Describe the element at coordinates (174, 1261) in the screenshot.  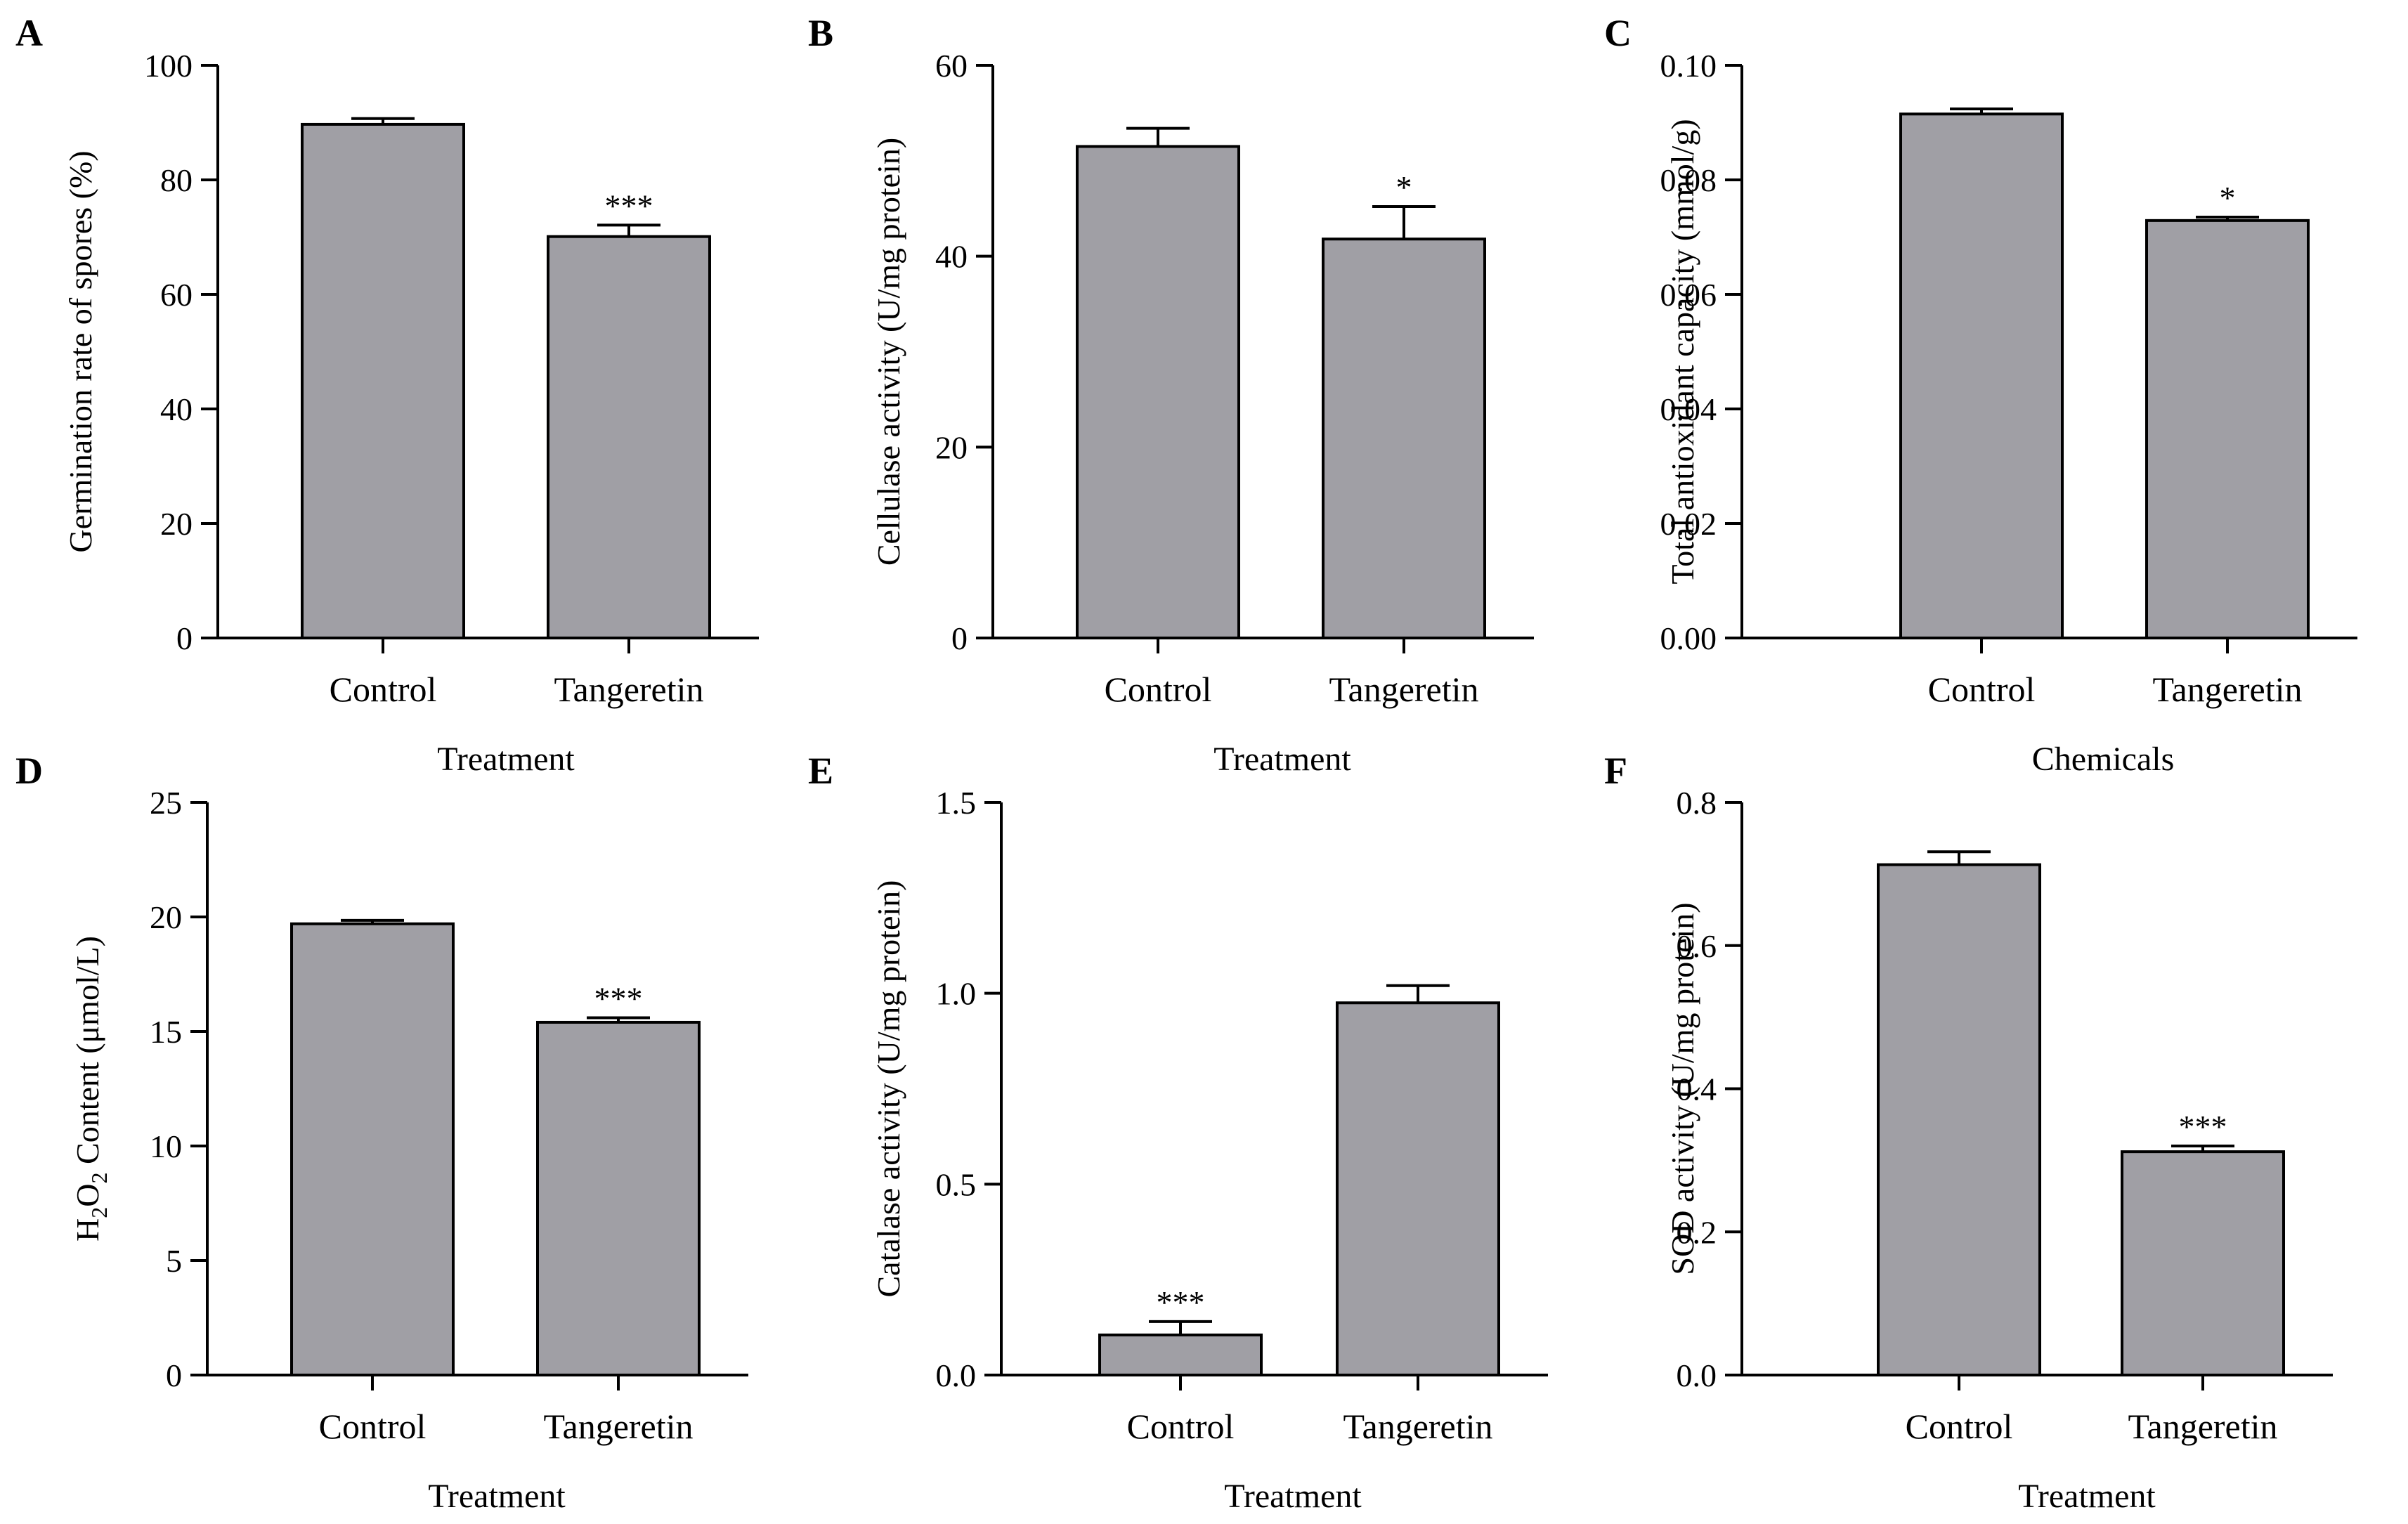
I see `y-tick-label: 5` at that location.